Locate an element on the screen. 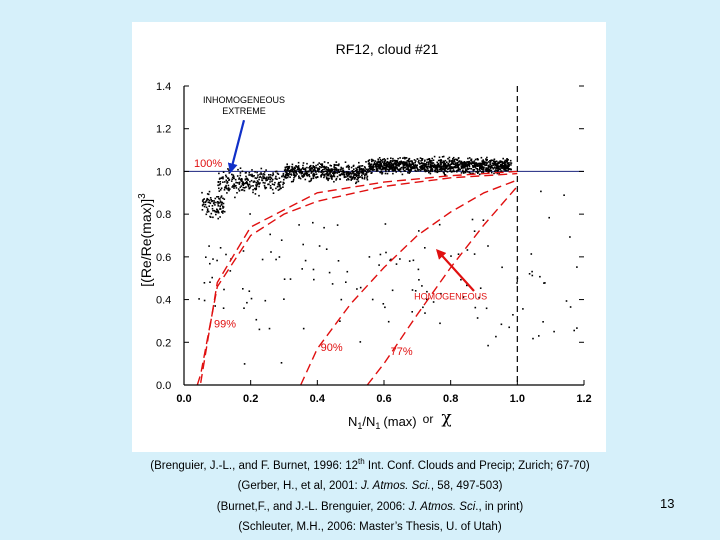 The image size is (720, 540). reference-text: (Gerber, H., et al, 2001: is located at coordinates (299, 486).